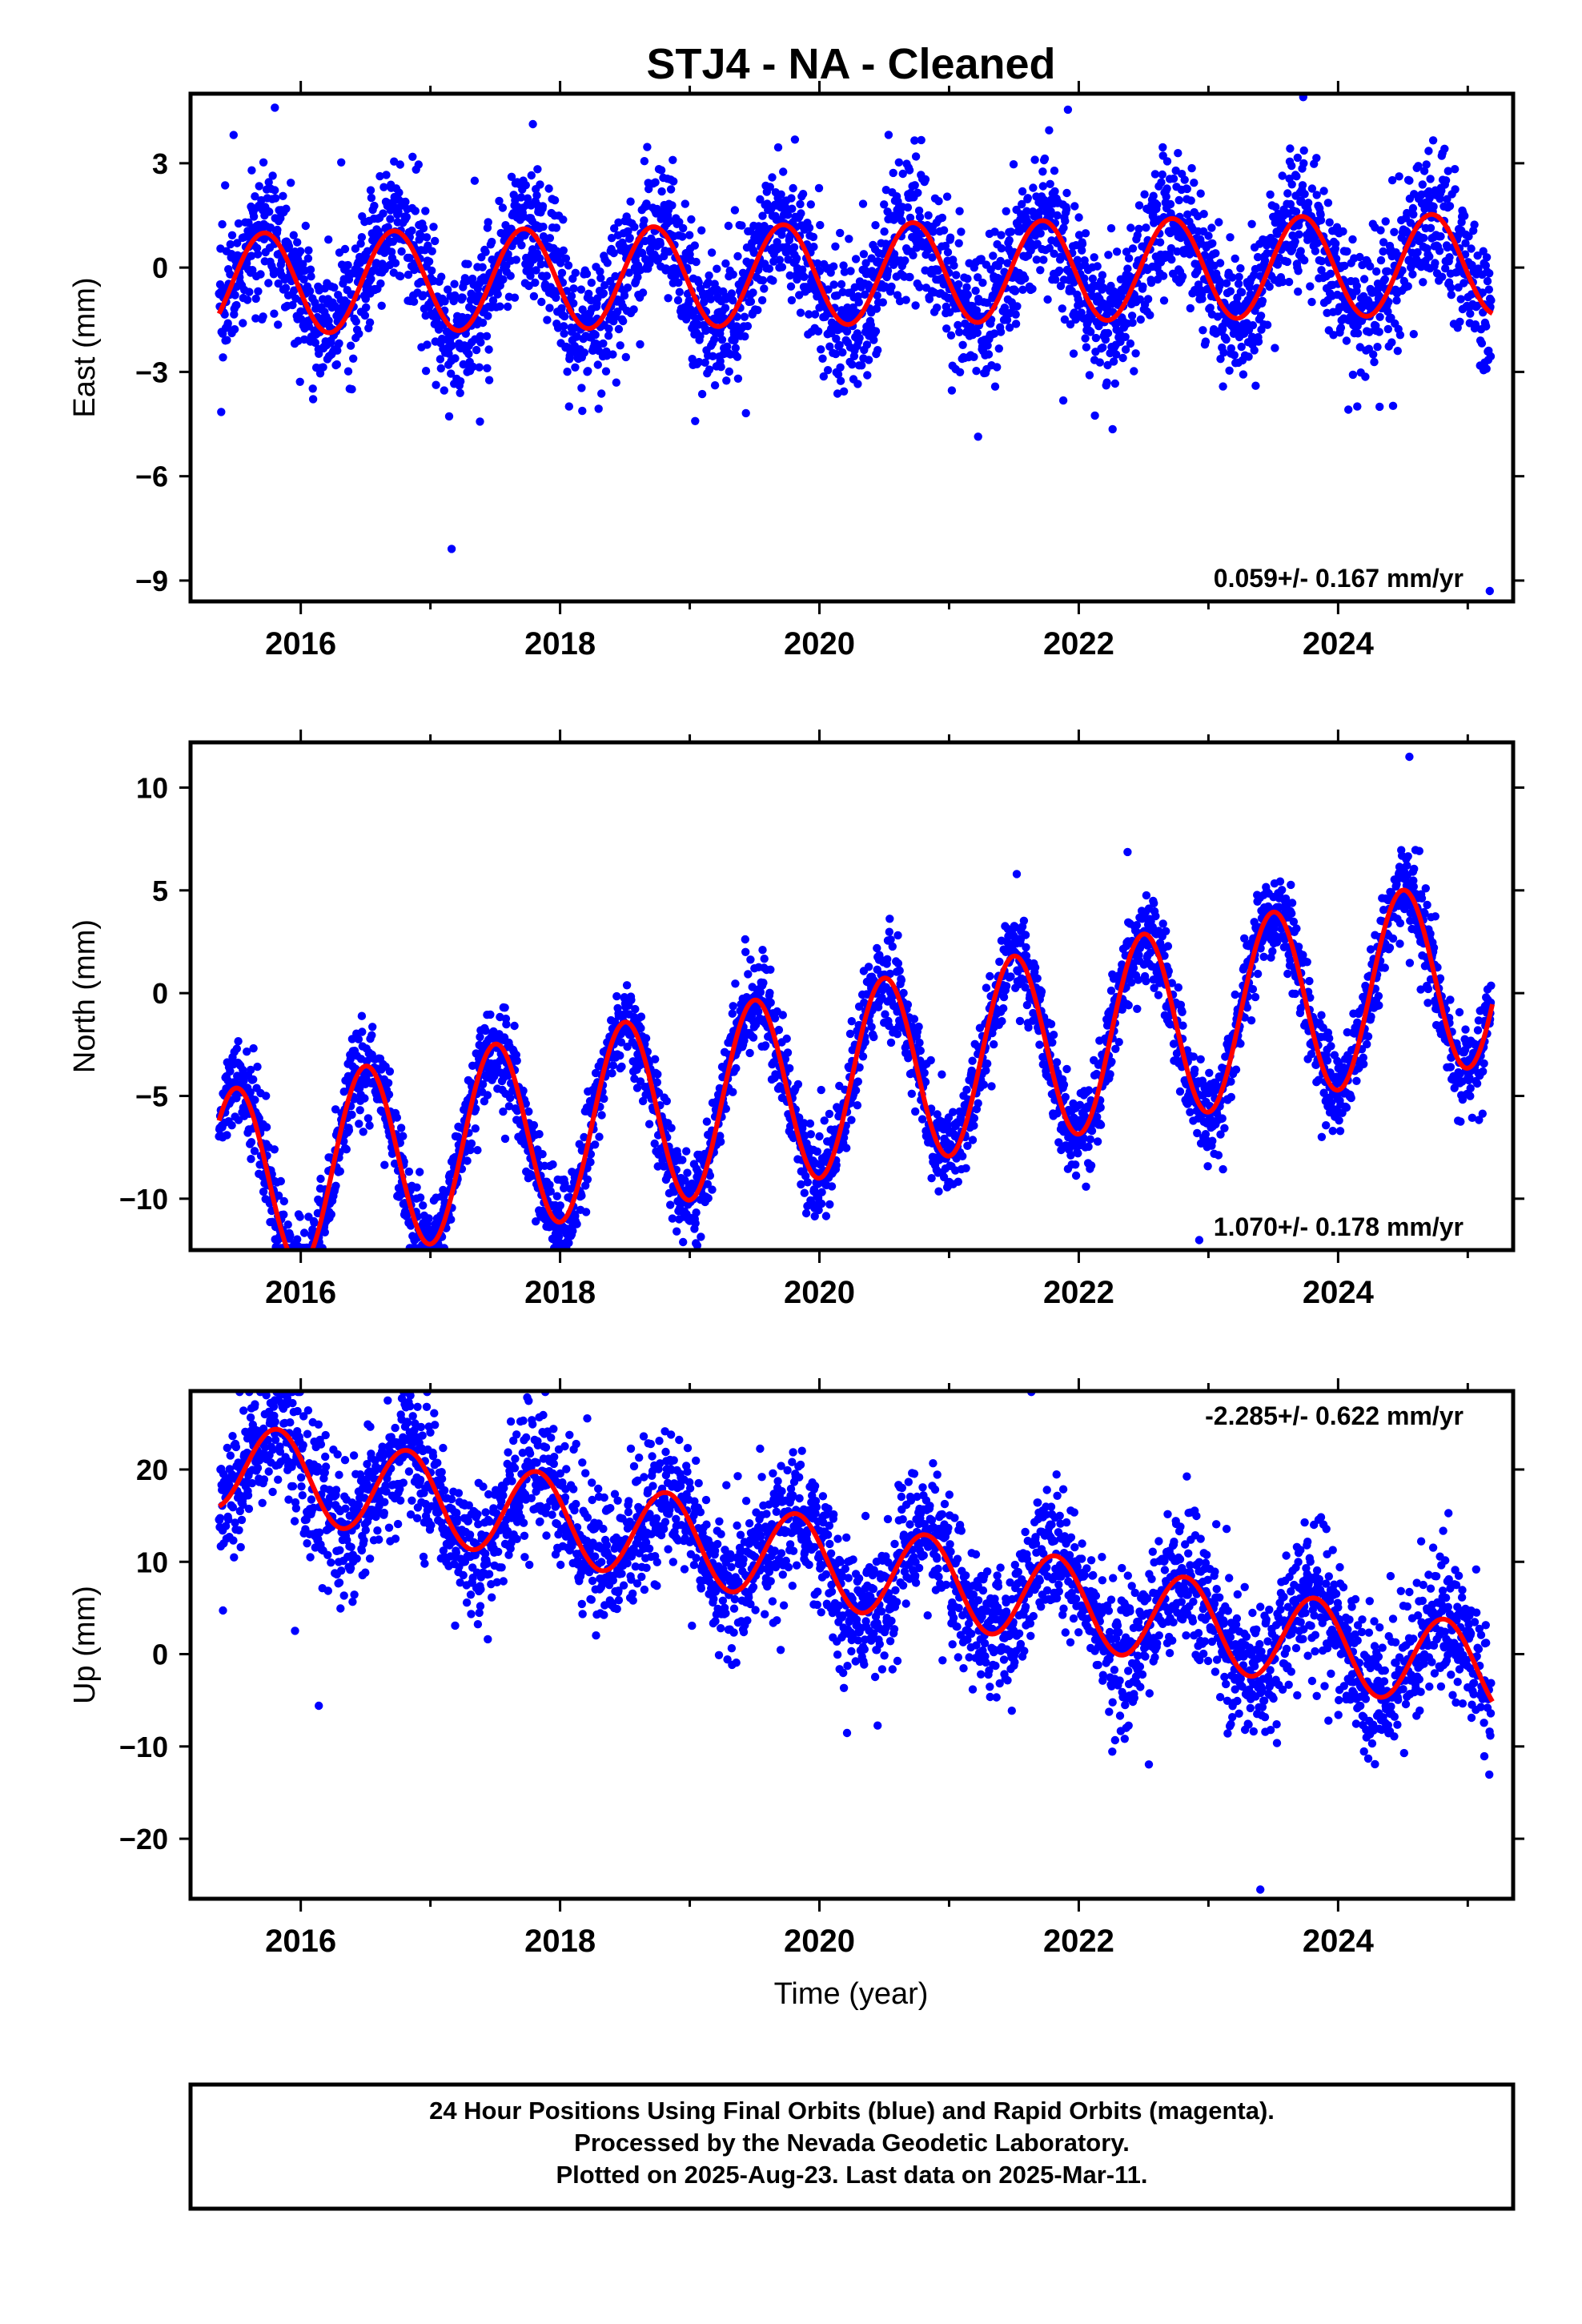  Describe the element at coordinates (1339, 578) in the screenshot. I see `velocity-annotation: 0.059+/- 0.167 mm/yr` at that location.